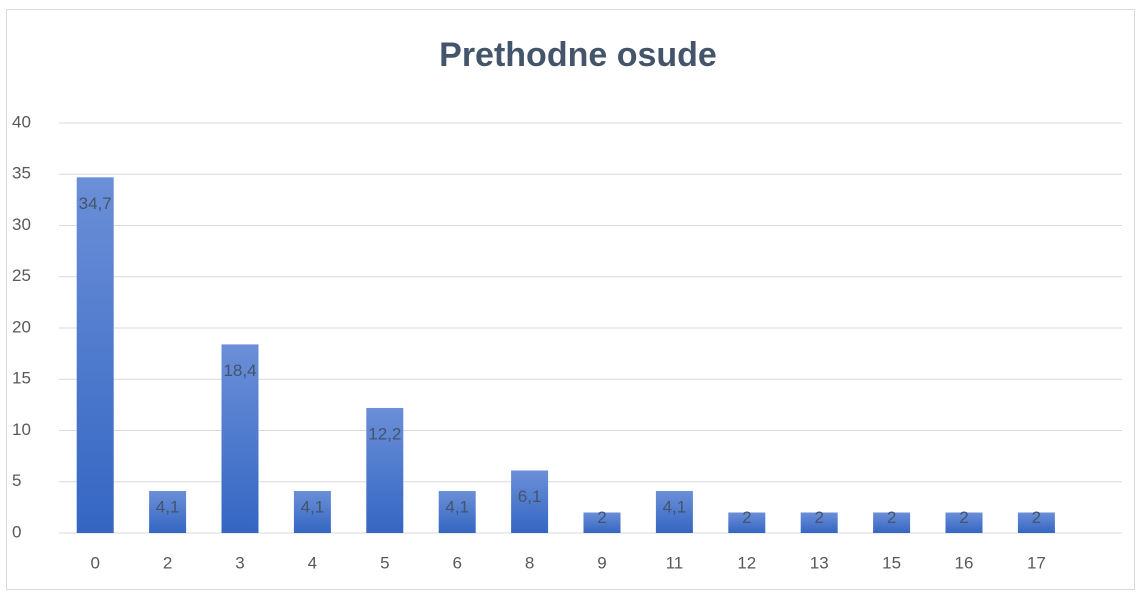 The width and height of the screenshot is (1137, 592). What do you see at coordinates (239, 370) in the screenshot?
I see `data-label: 18,4` at bounding box center [239, 370].